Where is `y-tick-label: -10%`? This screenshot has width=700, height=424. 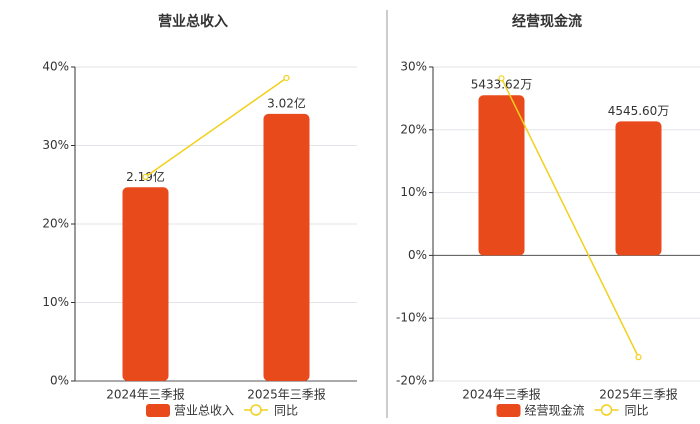
y-tick-label: -10% is located at coordinates (411, 318).